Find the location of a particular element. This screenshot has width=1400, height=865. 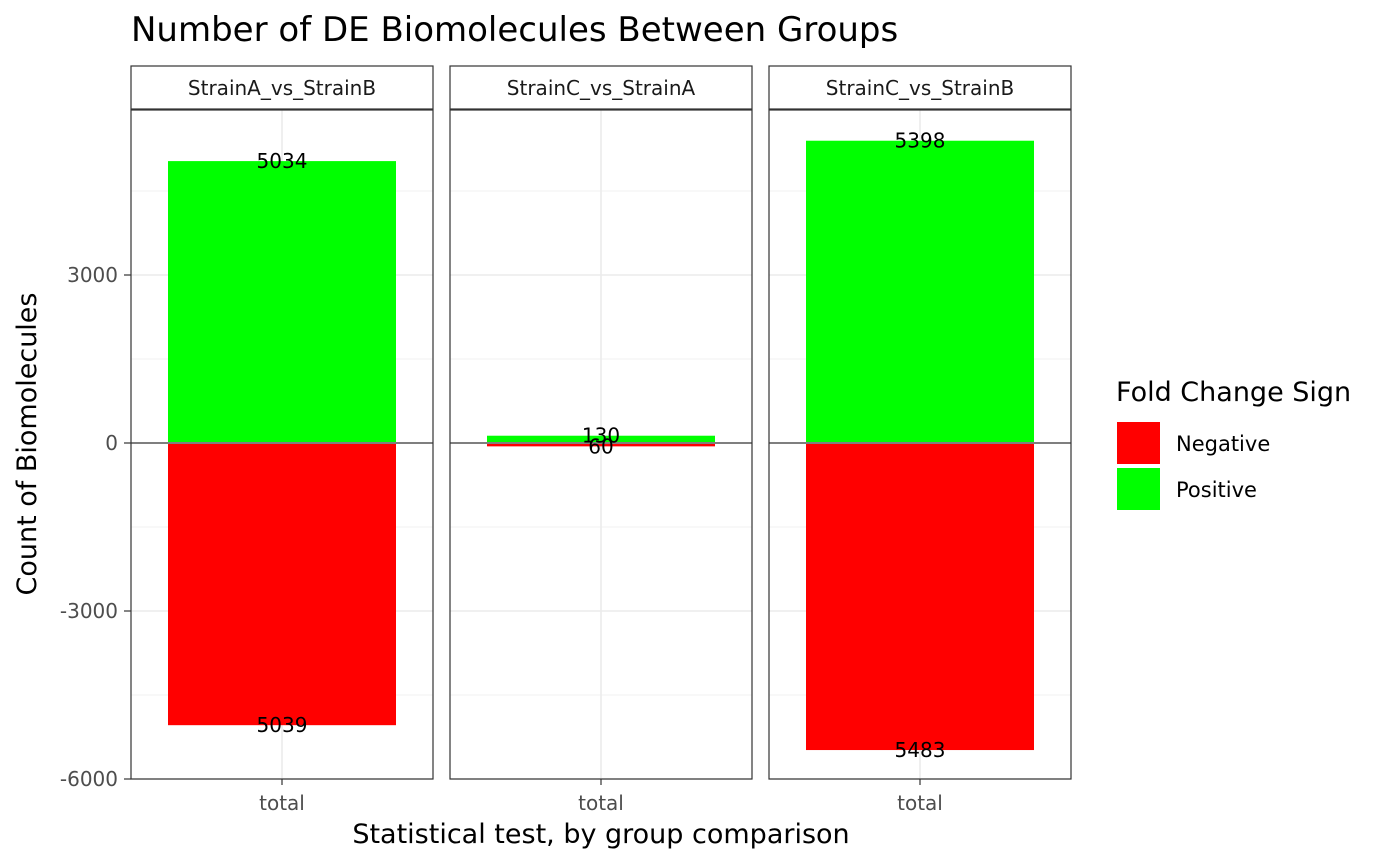

data-label-positive: 130 is located at coordinates (601, 436).